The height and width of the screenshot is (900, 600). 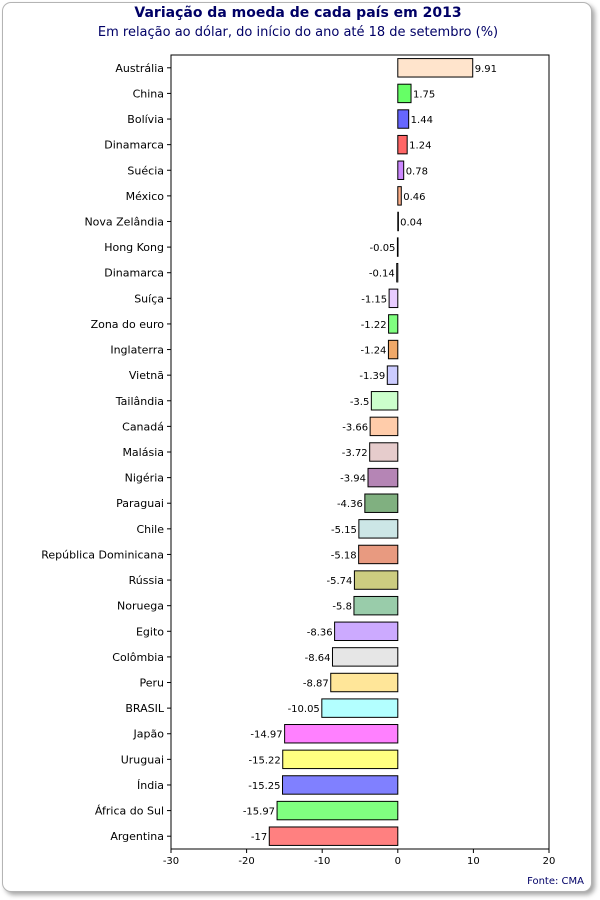 I want to click on value-label: -8.87, so click(x=316, y=684).